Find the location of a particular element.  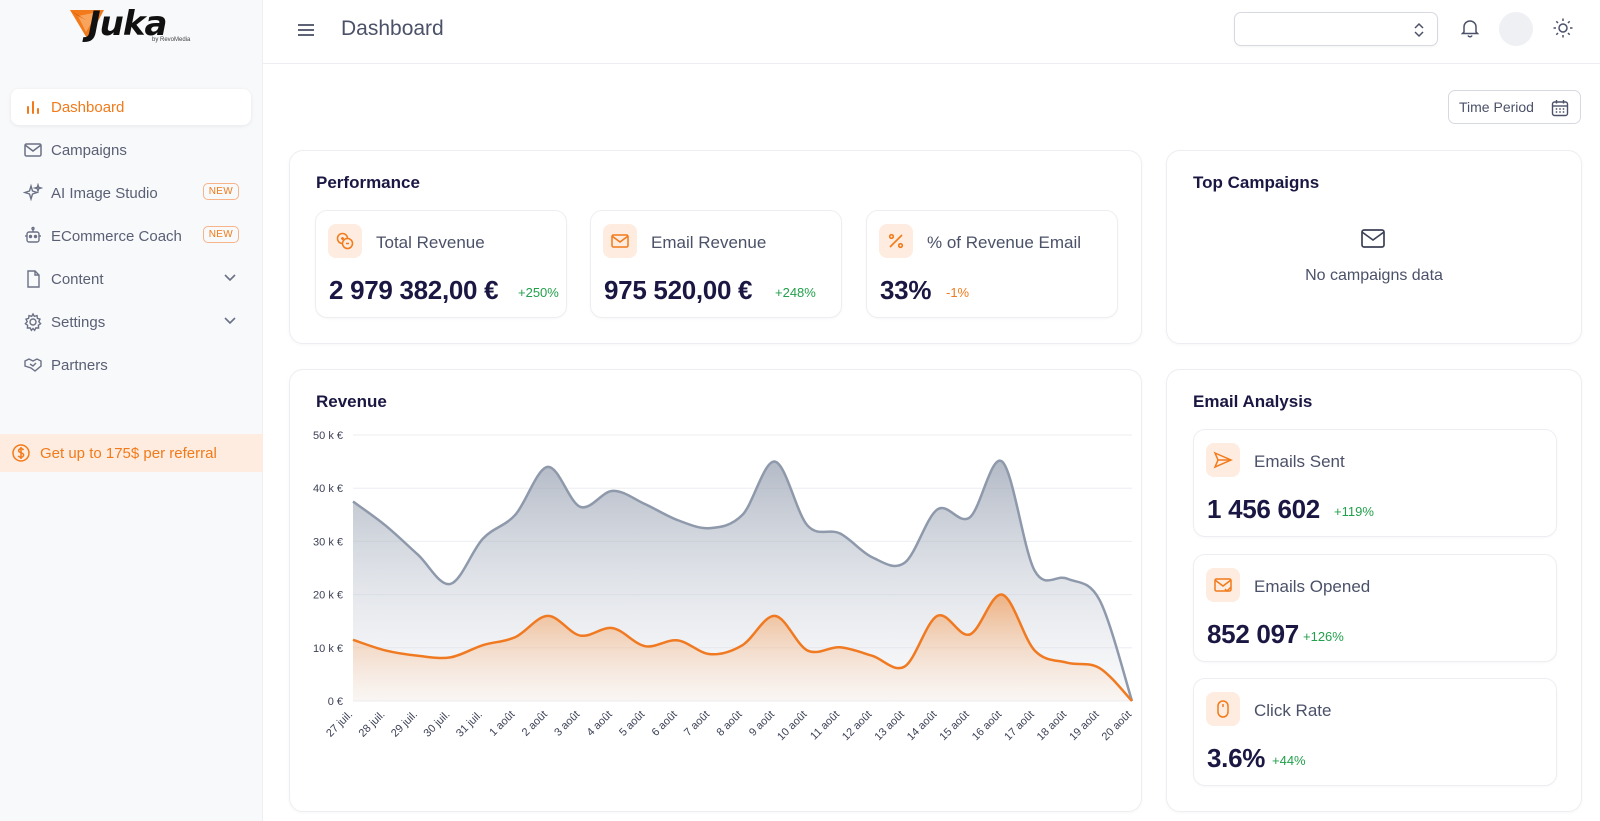

x-tick-label: 1 août is located at coordinates (502, 724).